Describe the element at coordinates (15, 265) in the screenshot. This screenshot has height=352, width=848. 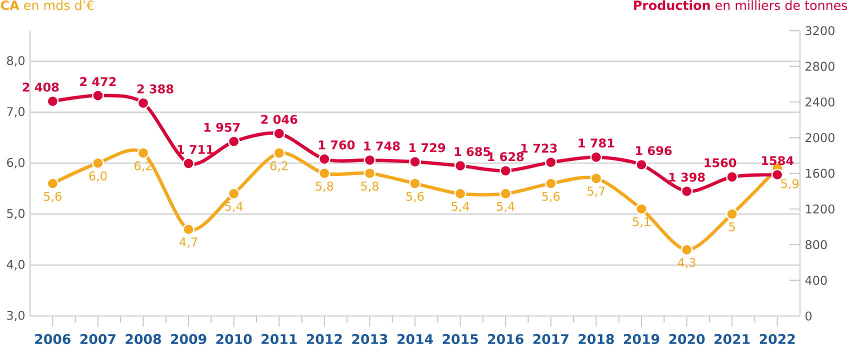
I see `y-tick-label: 4,0` at that location.